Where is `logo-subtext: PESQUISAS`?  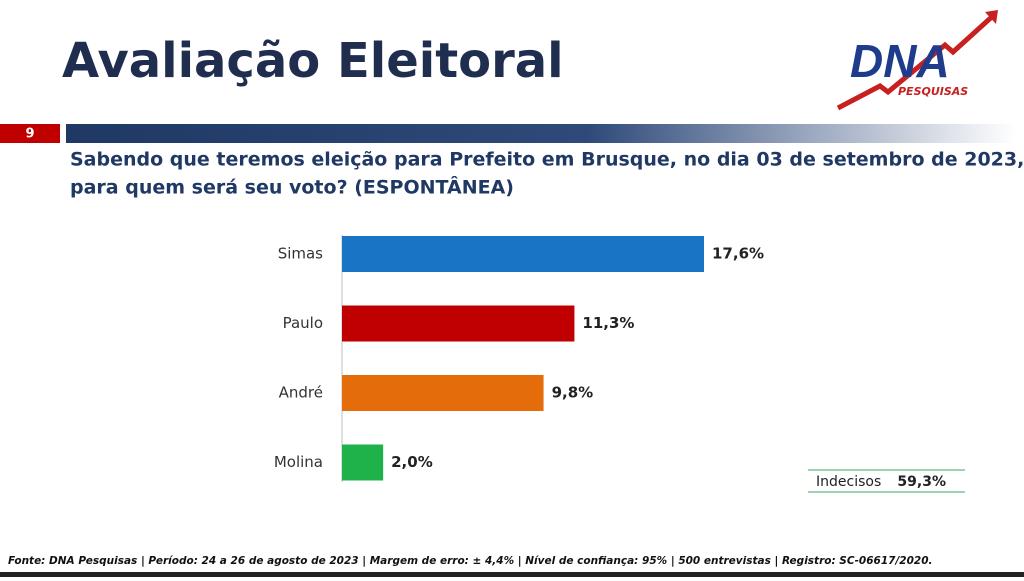
logo-subtext: PESQUISAS is located at coordinates (933, 91).